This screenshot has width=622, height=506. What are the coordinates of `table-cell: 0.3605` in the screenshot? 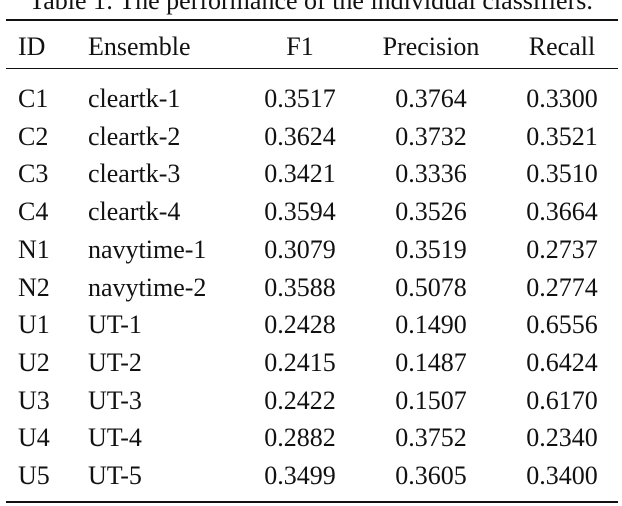 It's located at (431, 475).